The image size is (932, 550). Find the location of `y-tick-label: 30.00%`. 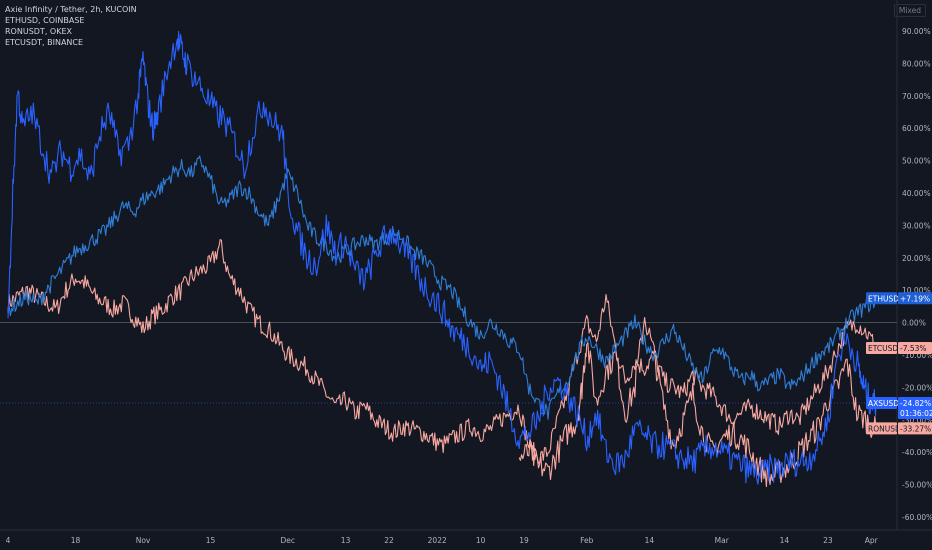

y-tick-label: 30.00% is located at coordinates (916, 225).